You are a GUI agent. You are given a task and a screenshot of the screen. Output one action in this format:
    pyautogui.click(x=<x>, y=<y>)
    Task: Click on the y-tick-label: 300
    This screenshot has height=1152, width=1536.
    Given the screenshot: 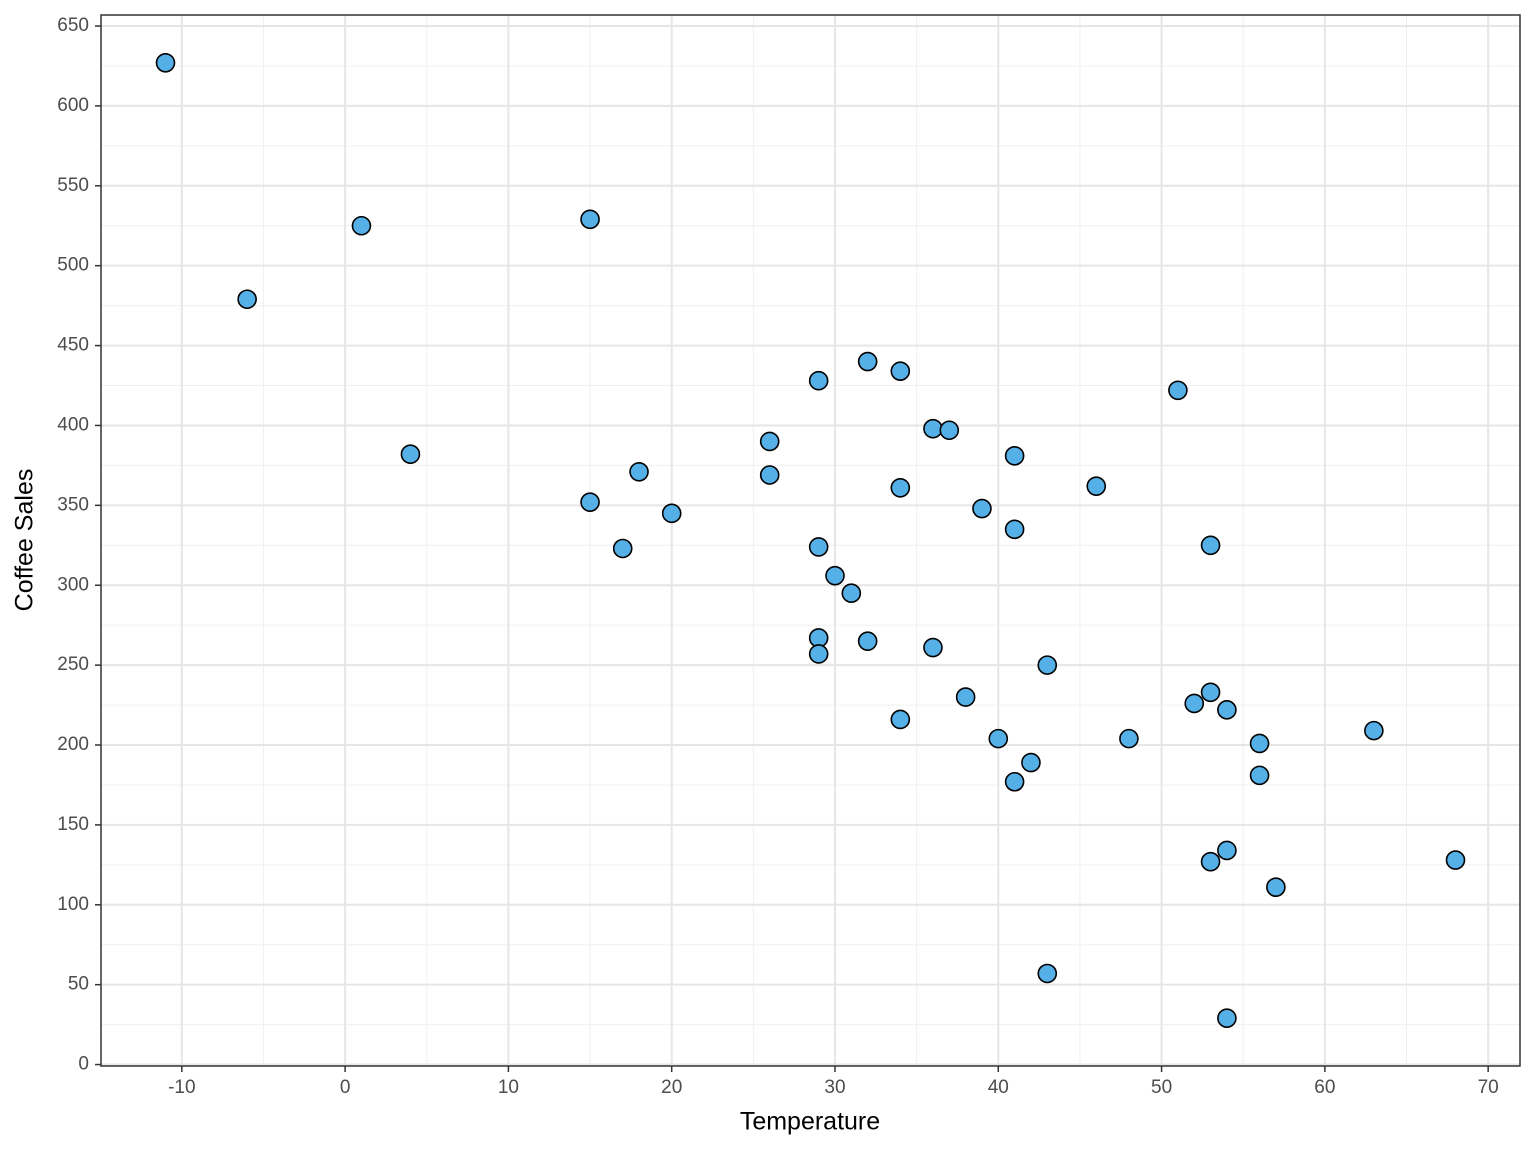 What is the action you would take?
    pyautogui.click(x=73, y=584)
    